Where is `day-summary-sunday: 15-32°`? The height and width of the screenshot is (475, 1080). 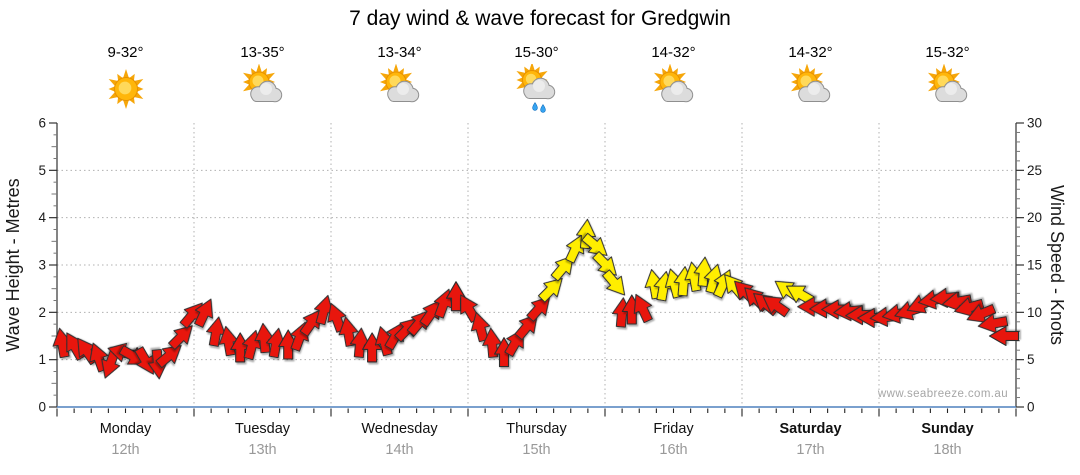
day-summary-sunday: 15-32° is located at coordinates (948, 79).